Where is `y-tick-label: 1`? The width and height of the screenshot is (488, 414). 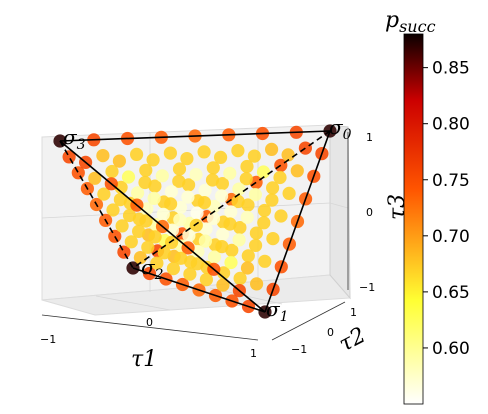
y-tick-label: 1 is located at coordinates (353, 312).